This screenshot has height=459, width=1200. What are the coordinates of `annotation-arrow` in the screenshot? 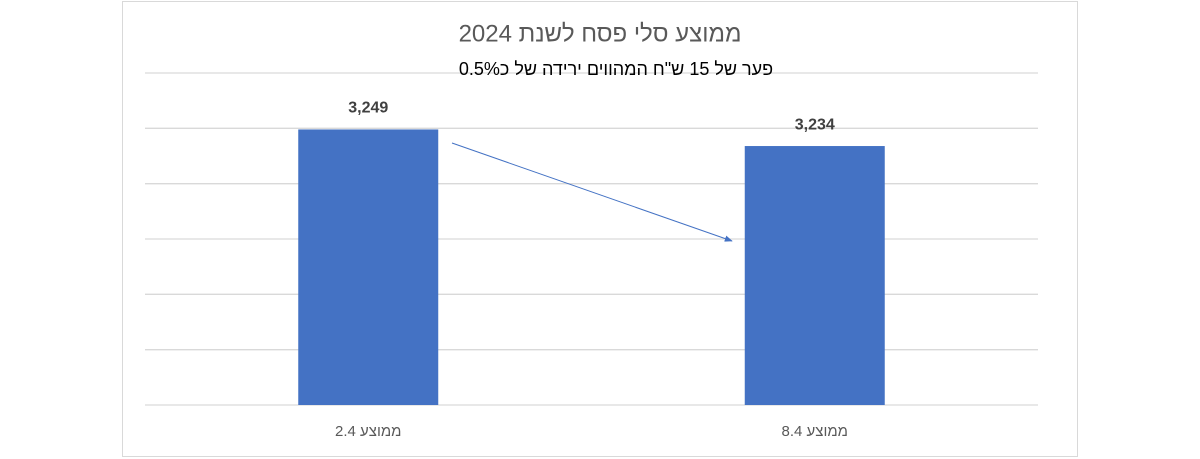 It's located at (592, 192).